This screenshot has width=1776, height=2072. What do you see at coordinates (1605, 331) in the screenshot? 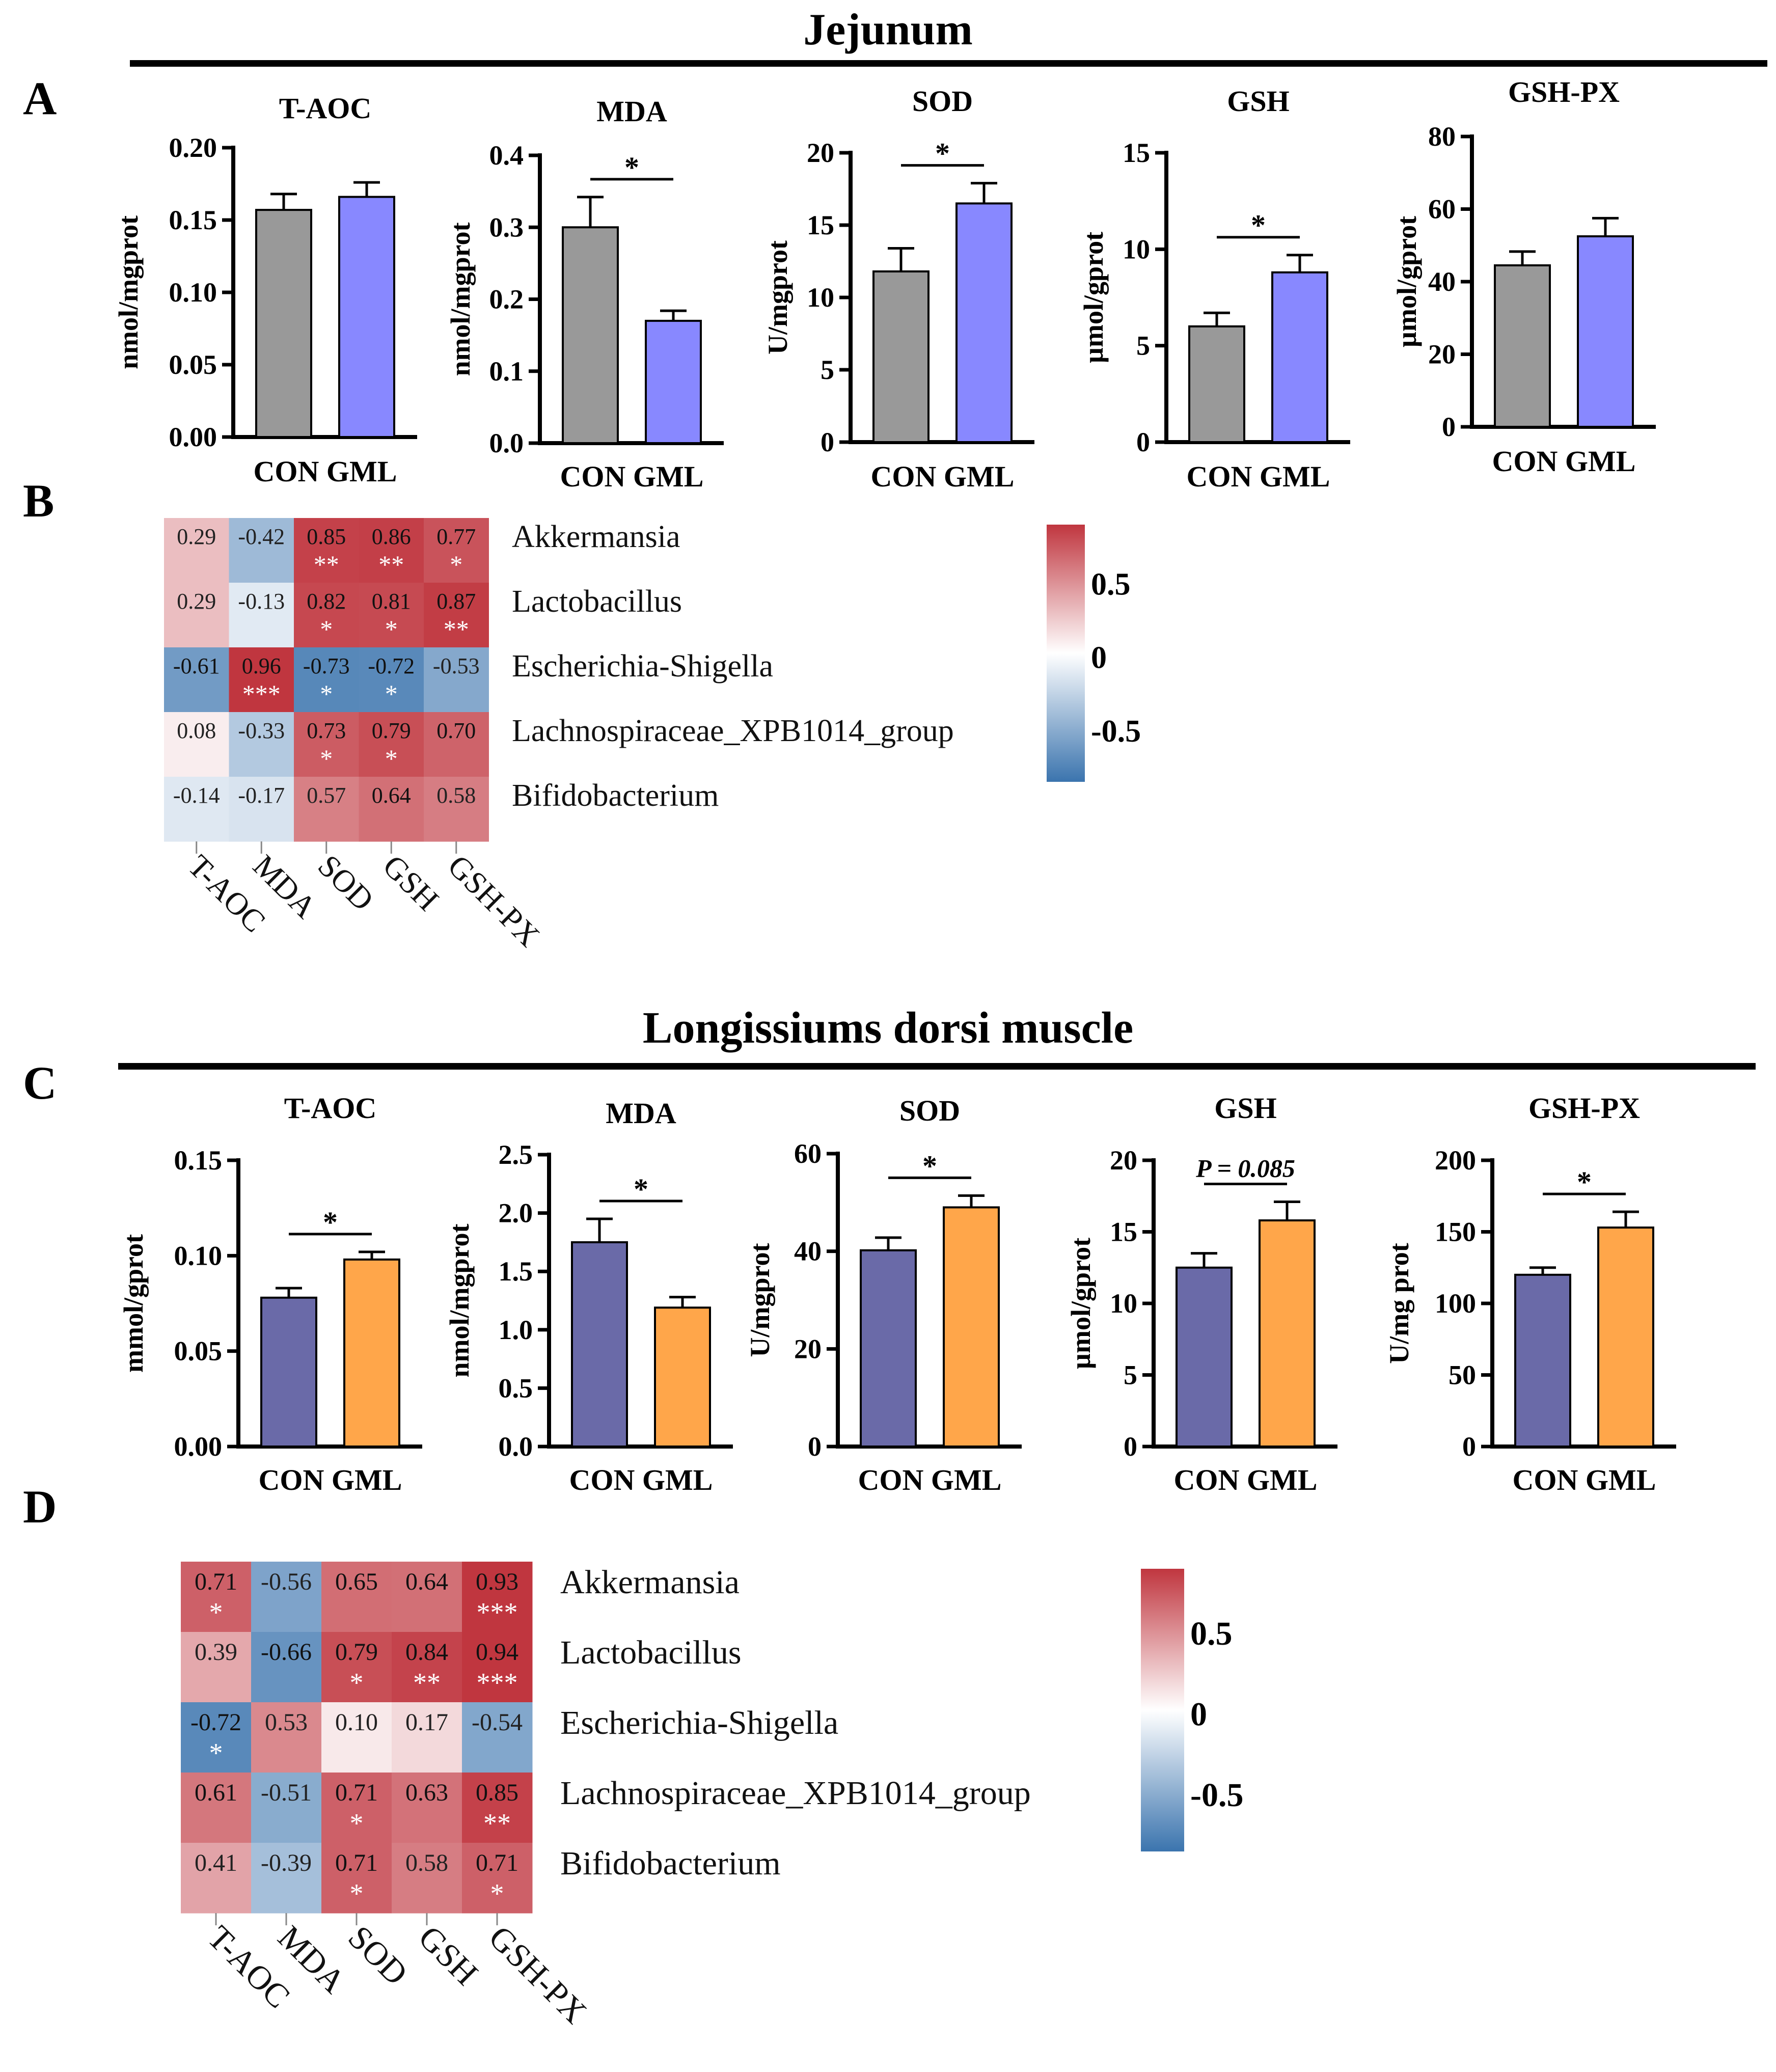
I see `a5-bar-gml` at bounding box center [1605, 331].